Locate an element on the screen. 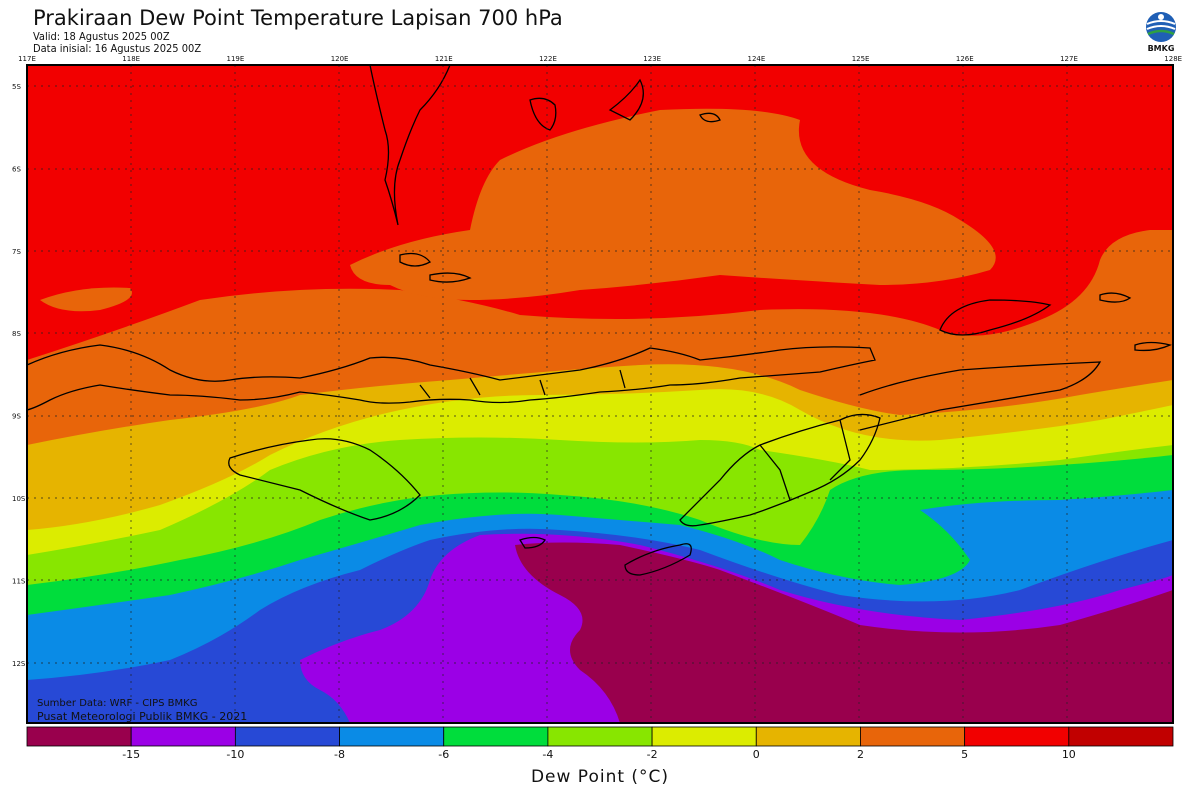 Image resolution: width=1200 pixels, height=800 pixels. colorbar-tick-label: -10 is located at coordinates (235, 754).